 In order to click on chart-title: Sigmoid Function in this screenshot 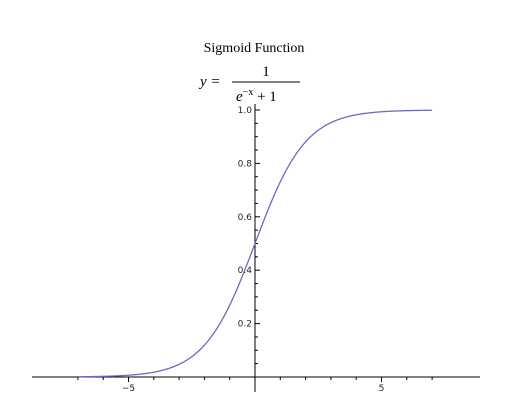, I will do `click(254, 48)`.